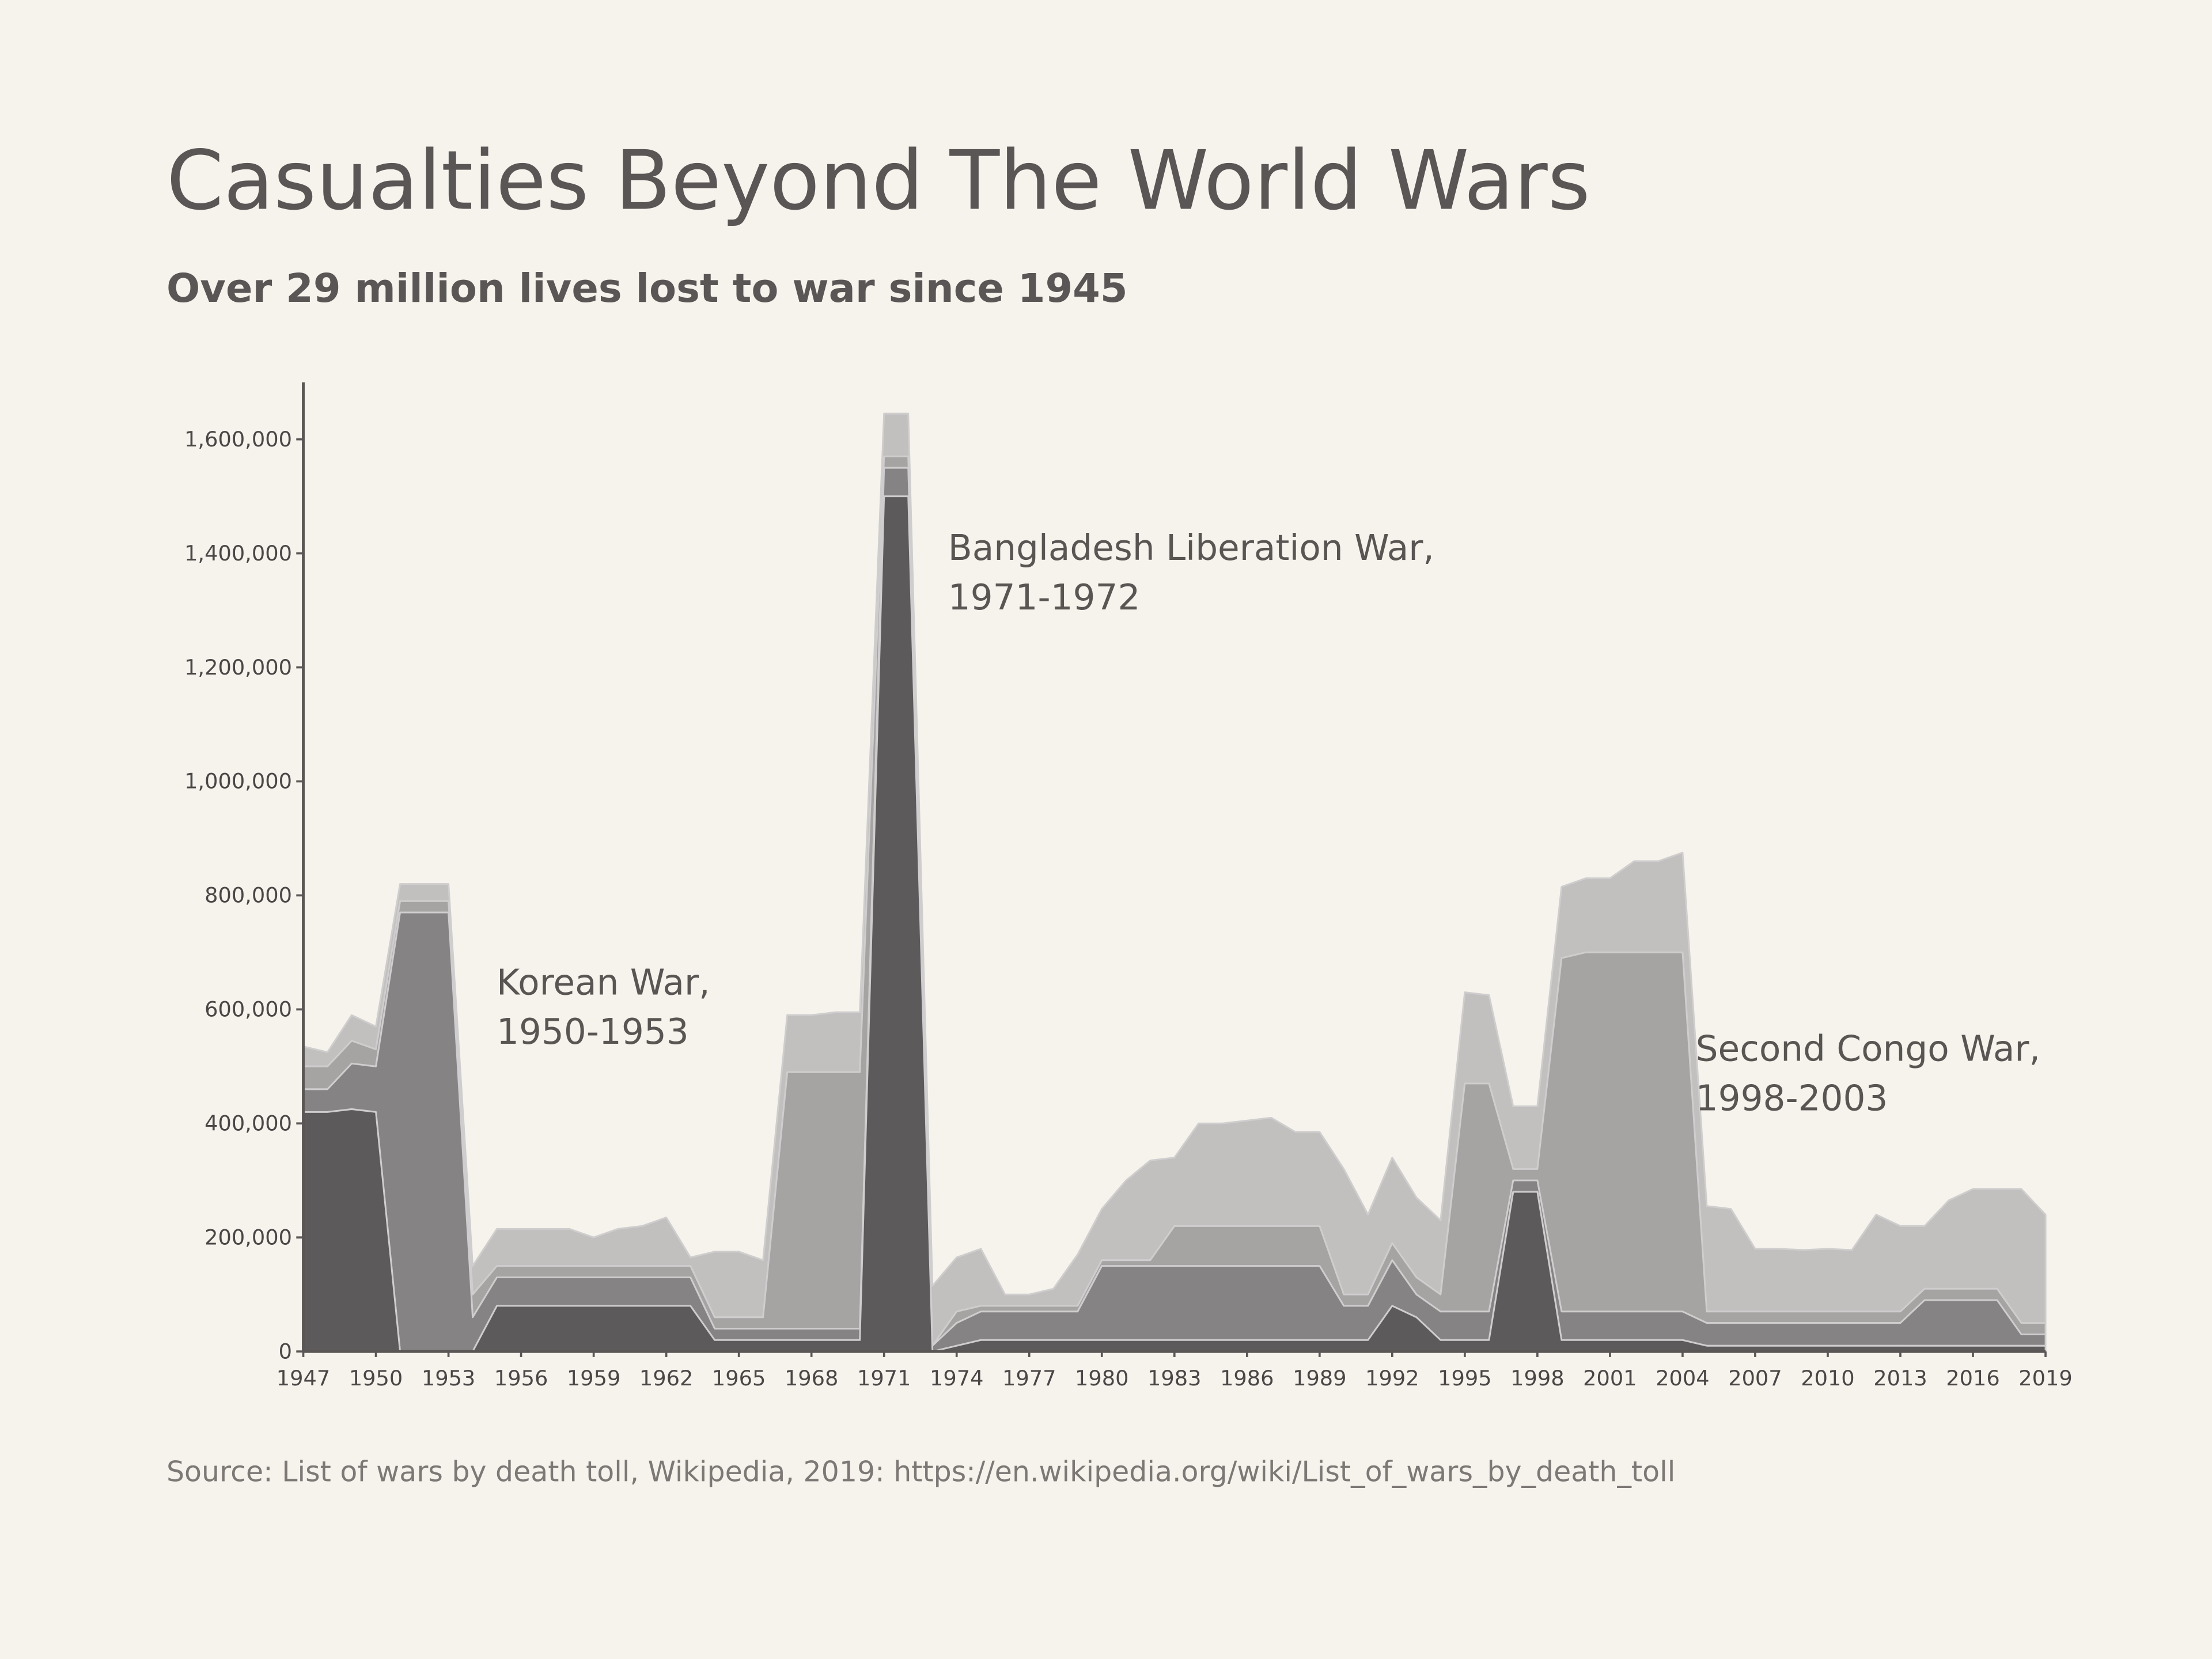 The width and height of the screenshot is (2212, 1659). What do you see at coordinates (1044, 597) in the screenshot?
I see `annotation: 1971-1972` at bounding box center [1044, 597].